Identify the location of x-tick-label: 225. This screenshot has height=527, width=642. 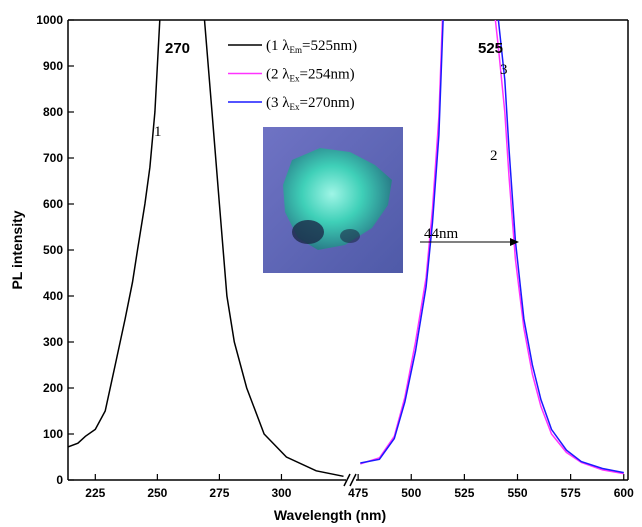
(95, 493).